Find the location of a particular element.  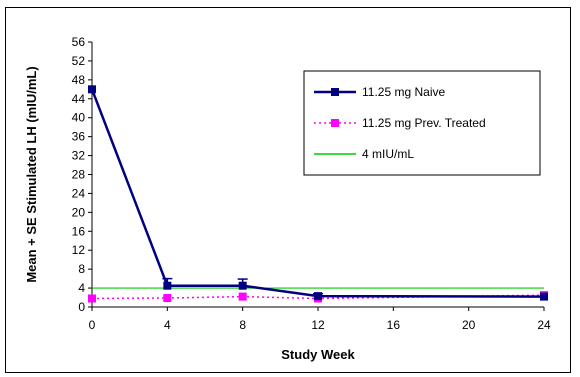

x-tick-label: 20 is located at coordinates (469, 325).